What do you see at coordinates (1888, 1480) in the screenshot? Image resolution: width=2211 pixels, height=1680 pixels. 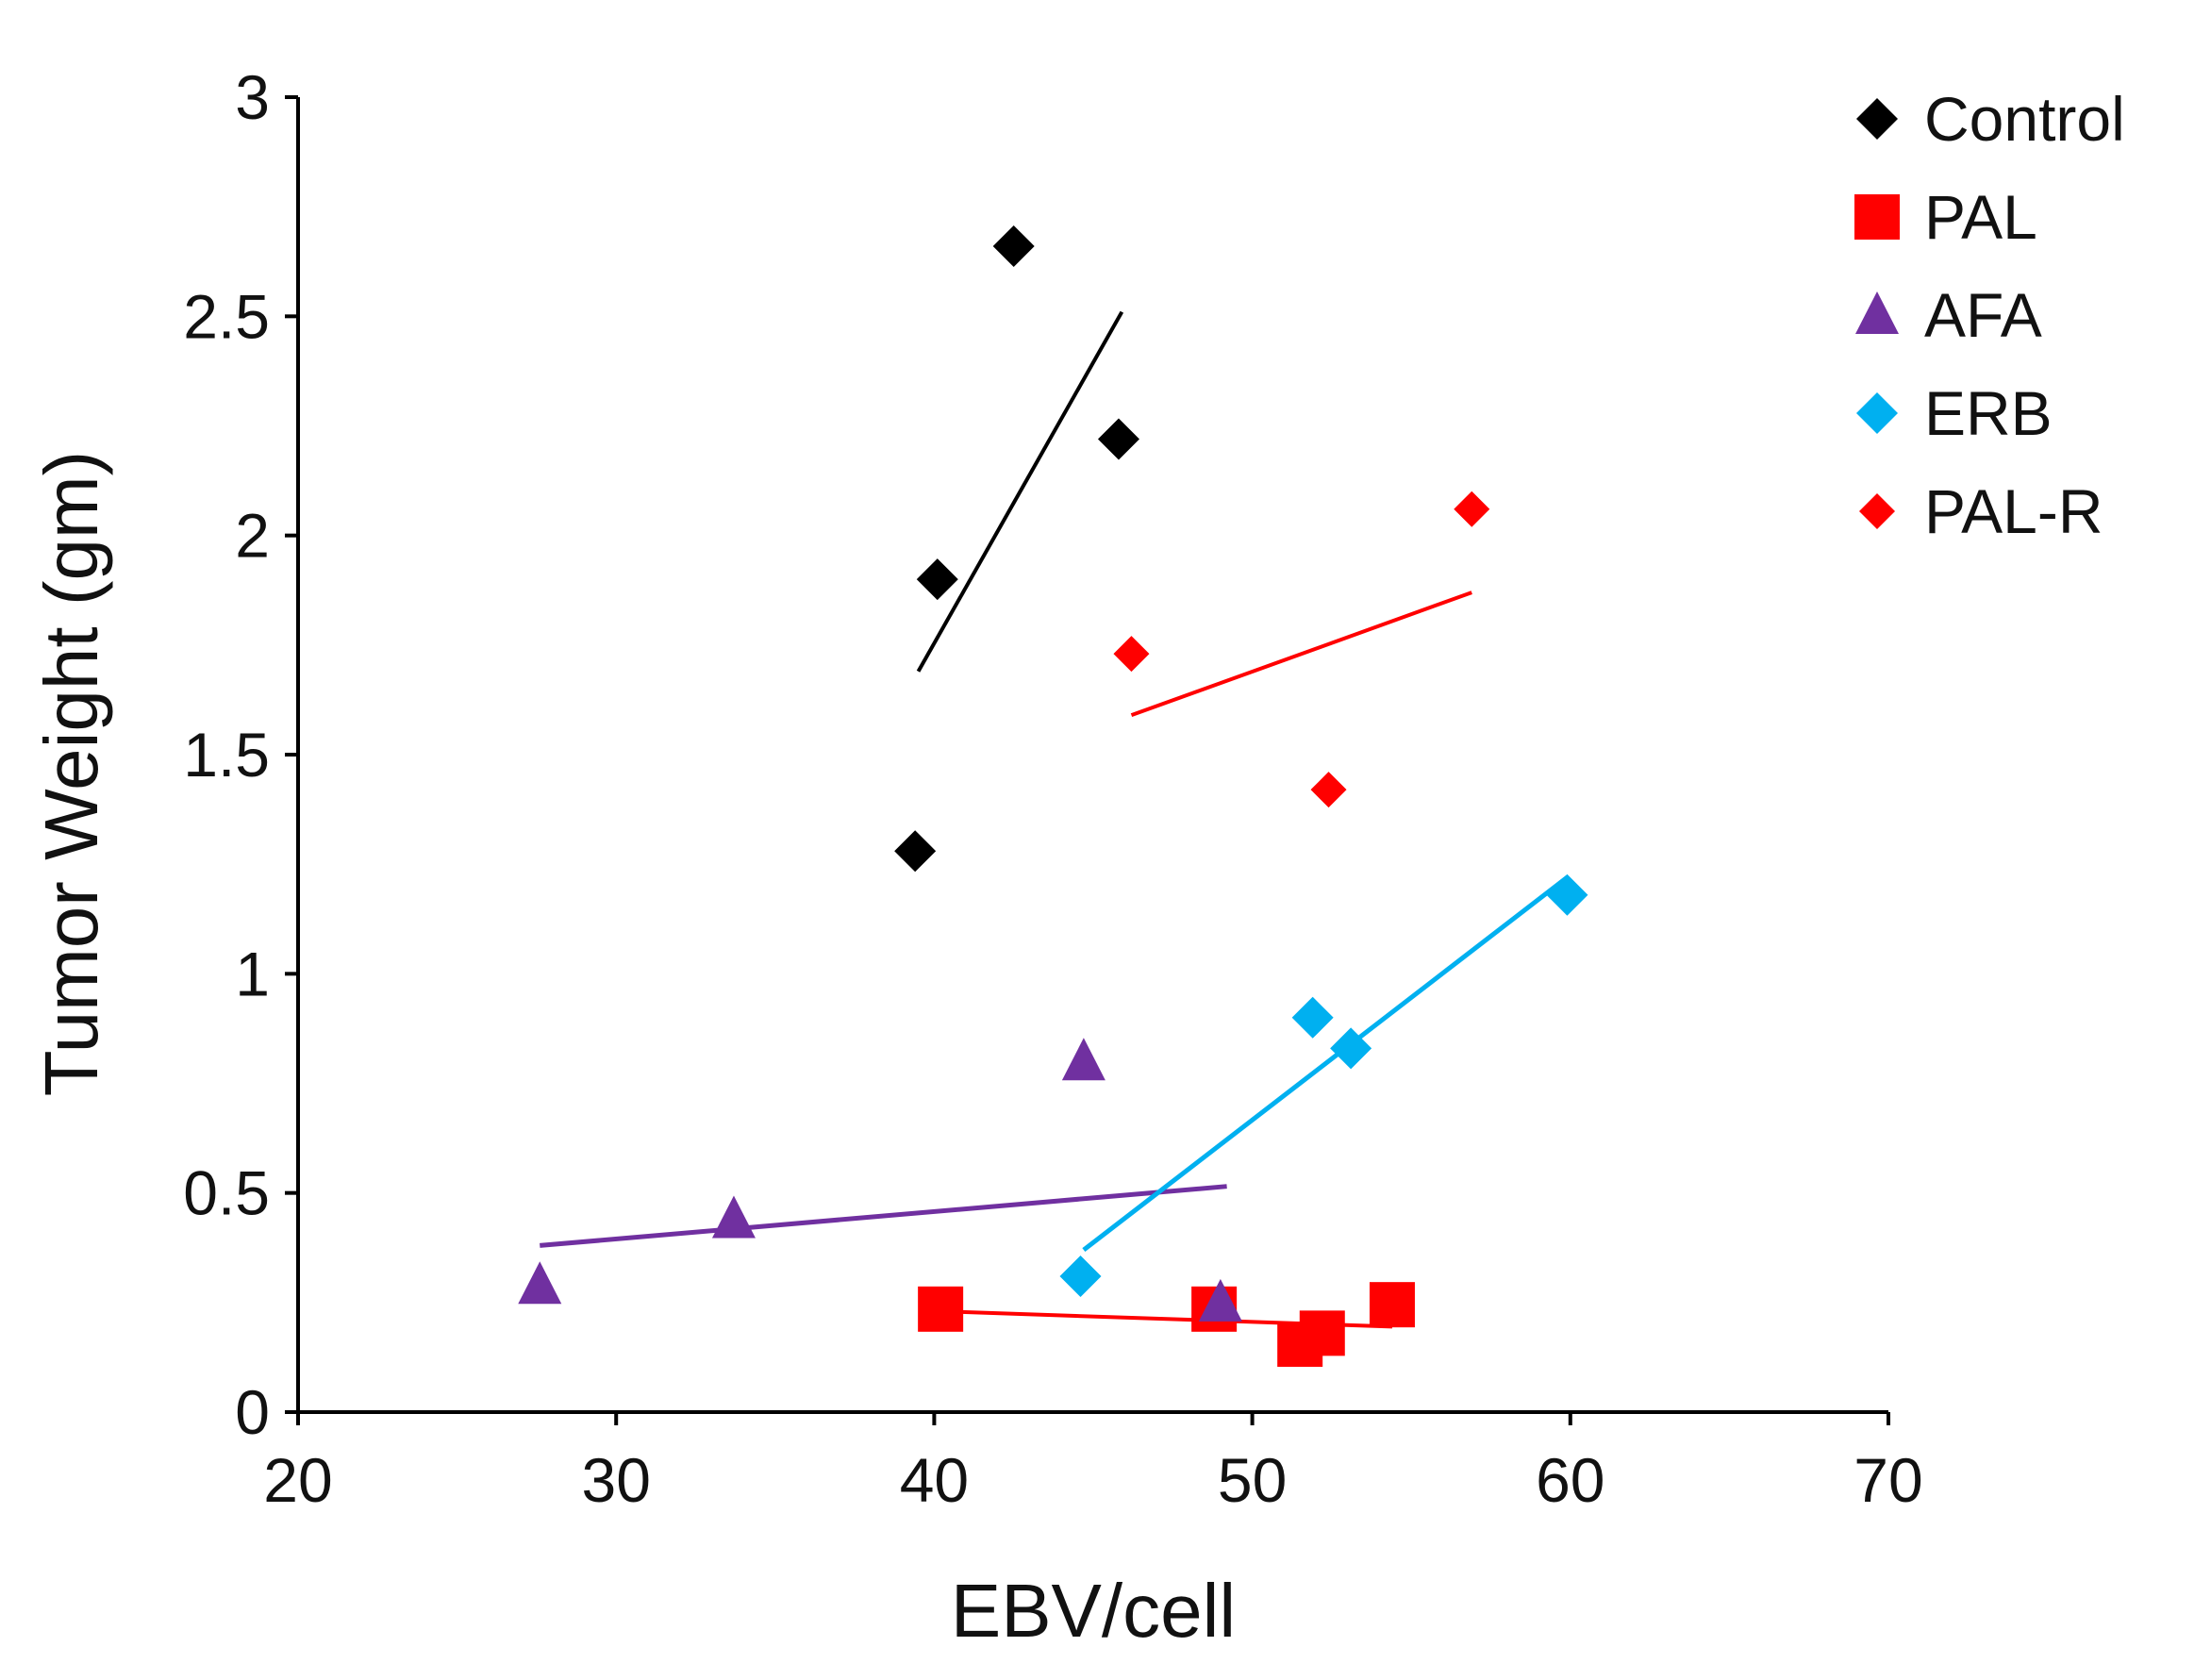 I see `x-tick-label: 70` at bounding box center [1888, 1480].